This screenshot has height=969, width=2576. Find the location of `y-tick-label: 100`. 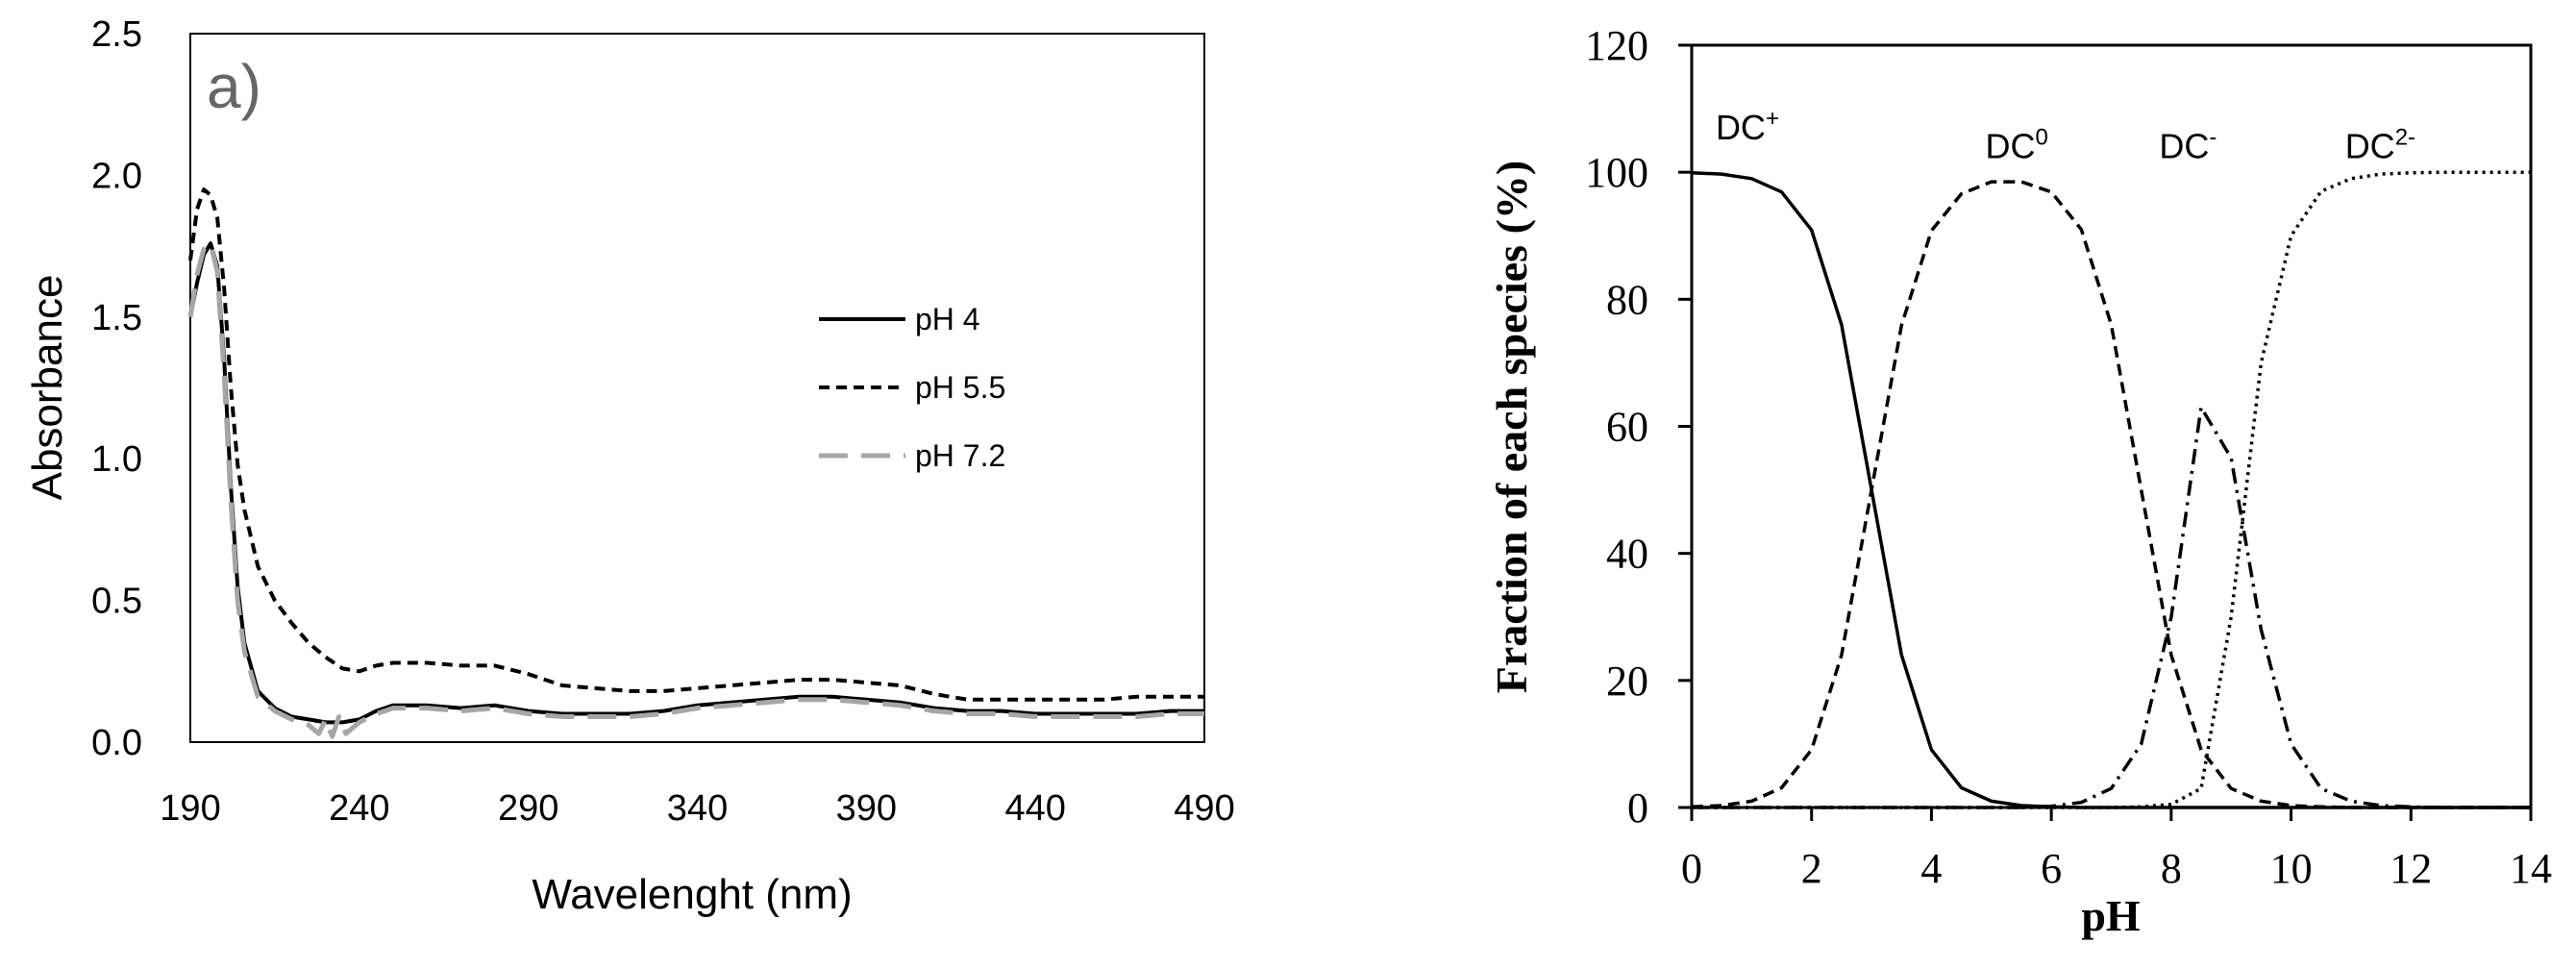

y-tick-label: 100 is located at coordinates (1617, 172).